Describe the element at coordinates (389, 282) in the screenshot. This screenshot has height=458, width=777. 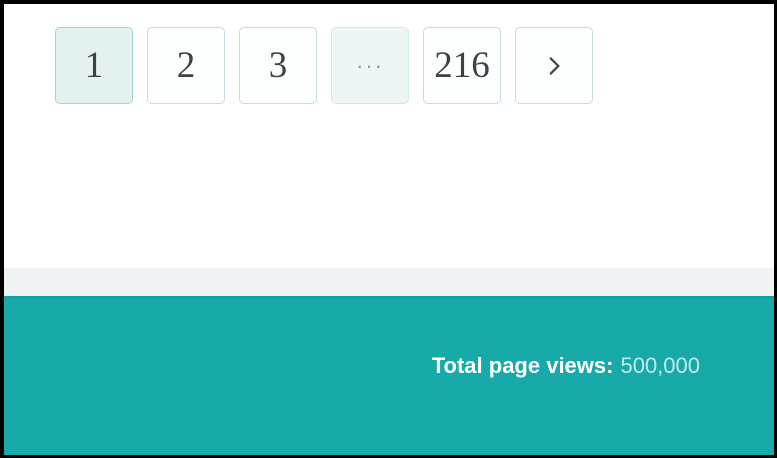
I see `divider-band` at that location.